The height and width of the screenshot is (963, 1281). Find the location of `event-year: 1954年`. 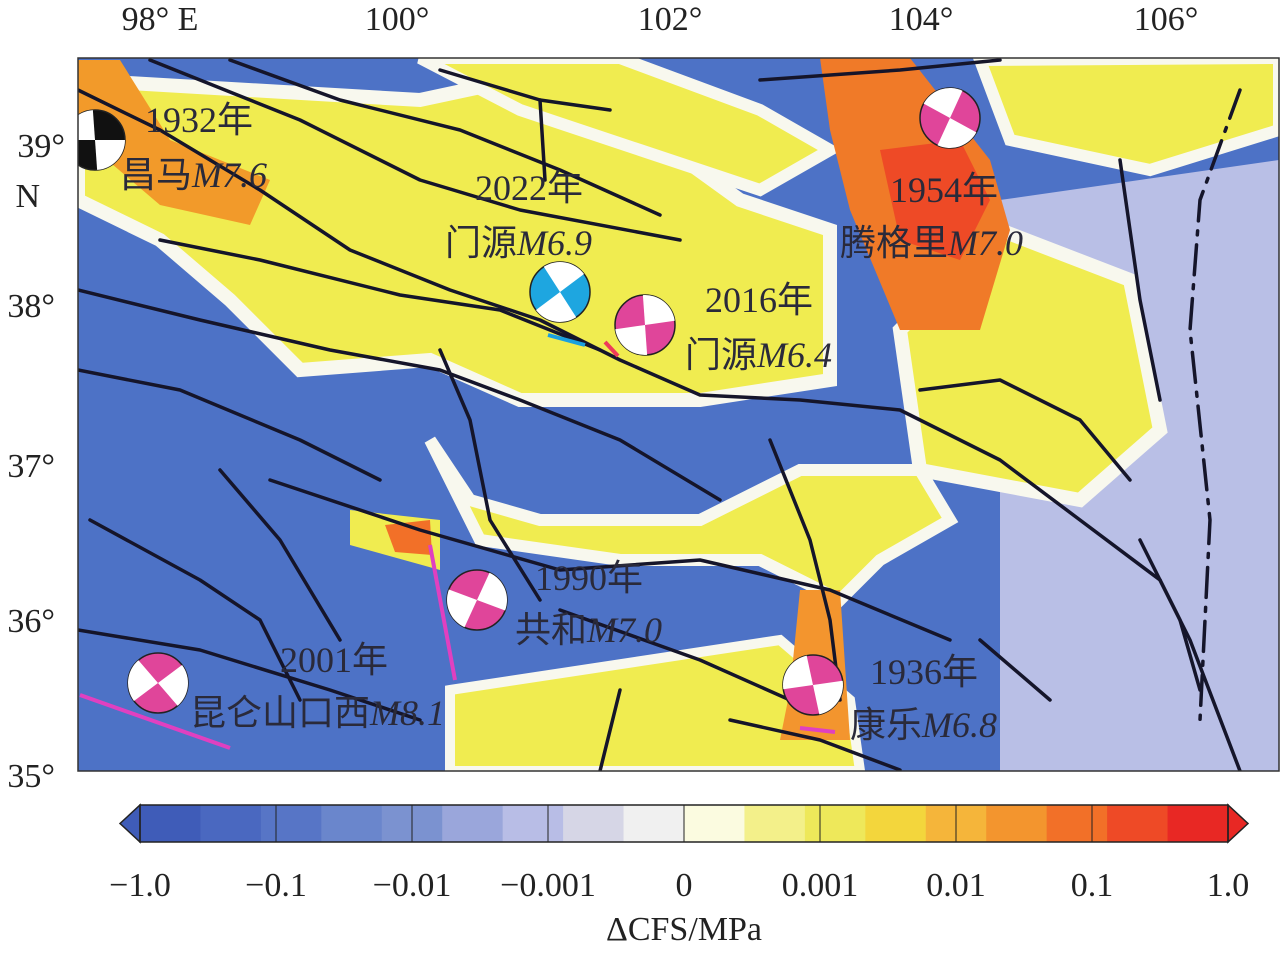

event-year: 1954年 is located at coordinates (944, 190).